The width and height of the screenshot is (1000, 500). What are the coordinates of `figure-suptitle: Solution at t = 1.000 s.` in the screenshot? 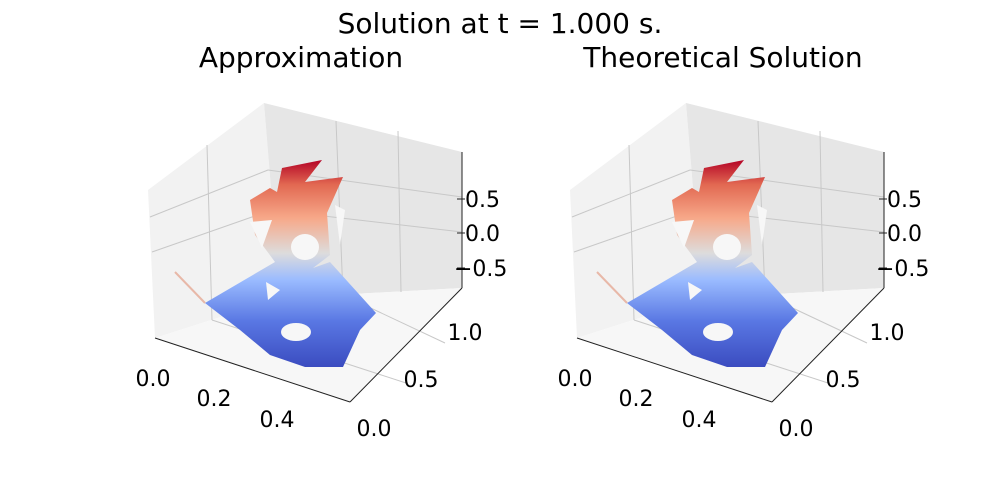 It's located at (500, 23).